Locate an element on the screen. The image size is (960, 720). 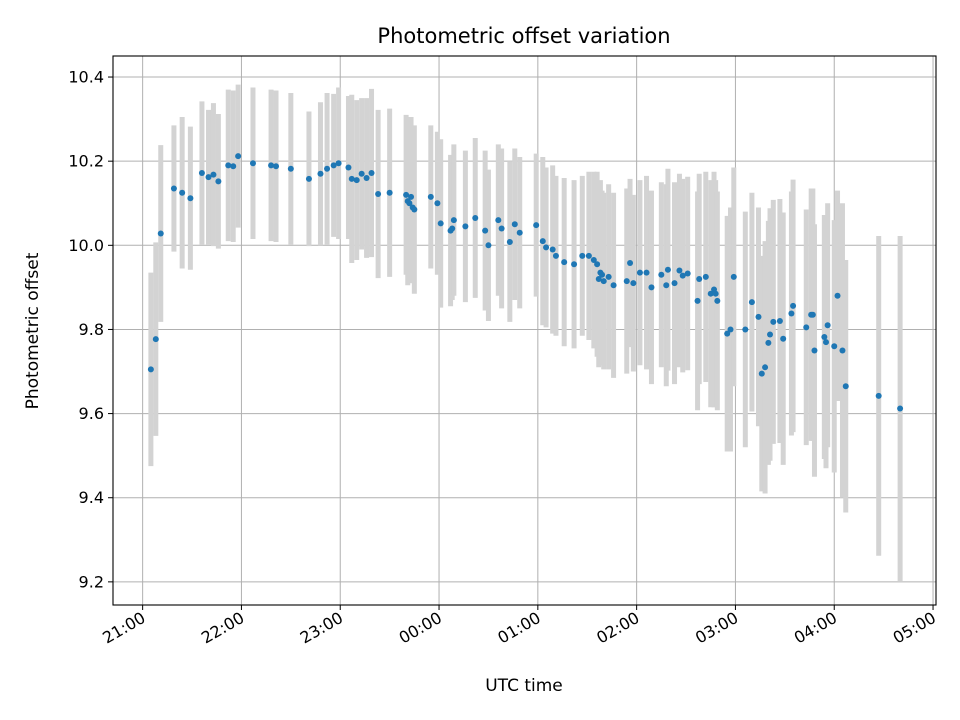
chart-title: Photometric offset variation is located at coordinates (523, 36).